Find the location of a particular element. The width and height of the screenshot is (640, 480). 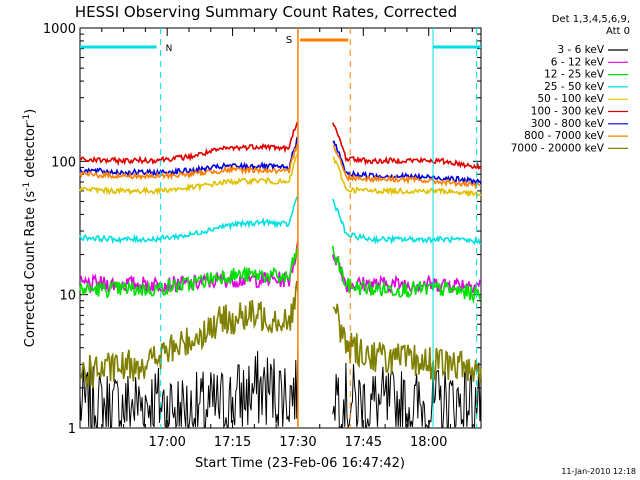

night-label: N is located at coordinates (169, 49).